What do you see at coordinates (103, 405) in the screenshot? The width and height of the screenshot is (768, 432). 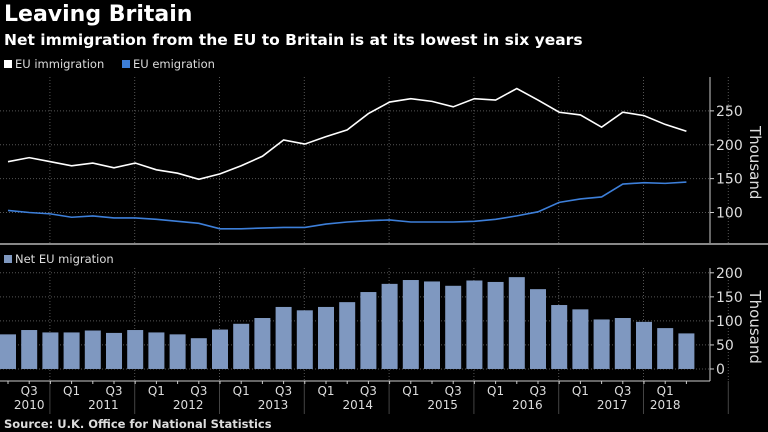 I see `x-year-label: 2011` at bounding box center [103, 405].